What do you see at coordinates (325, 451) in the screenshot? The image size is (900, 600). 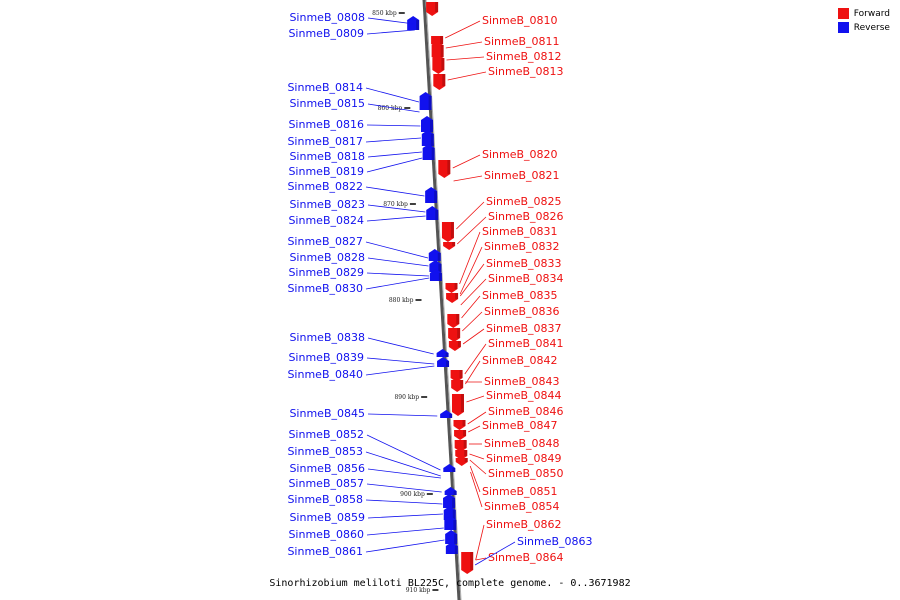 I see `reverse-gene-label: SinmeB_0853` at bounding box center [325, 451].